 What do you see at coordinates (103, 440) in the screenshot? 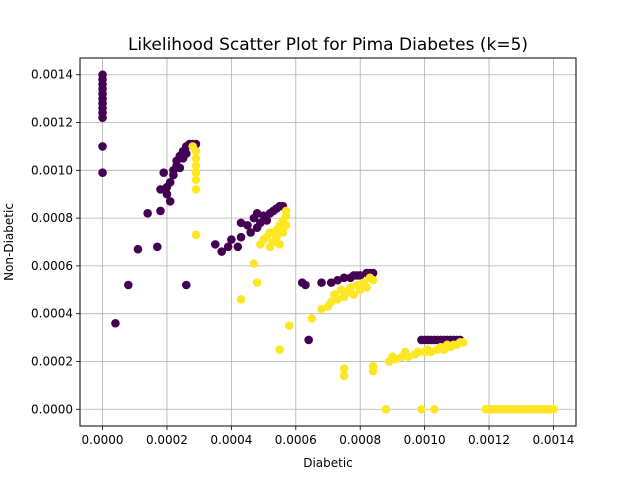
I see `x-tick-label: 0.0000` at bounding box center [103, 440].